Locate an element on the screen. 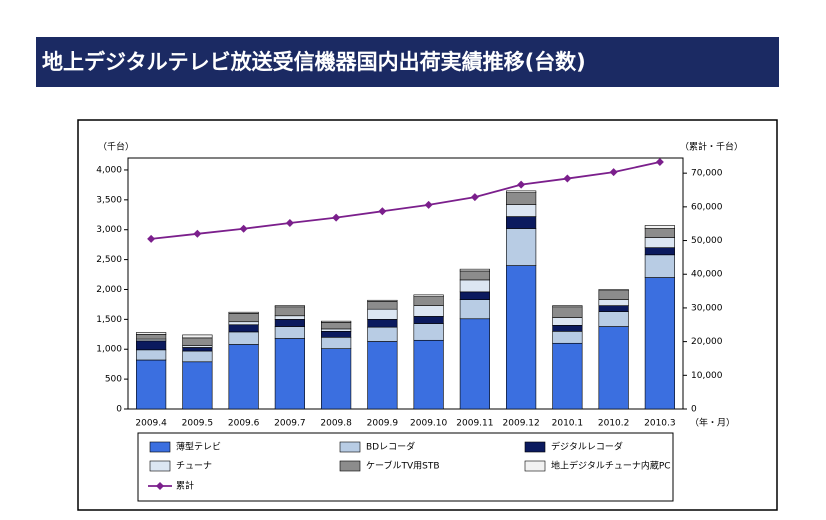 This screenshot has height=520, width=826. y2-tick-label: 40,000 is located at coordinates (707, 275).